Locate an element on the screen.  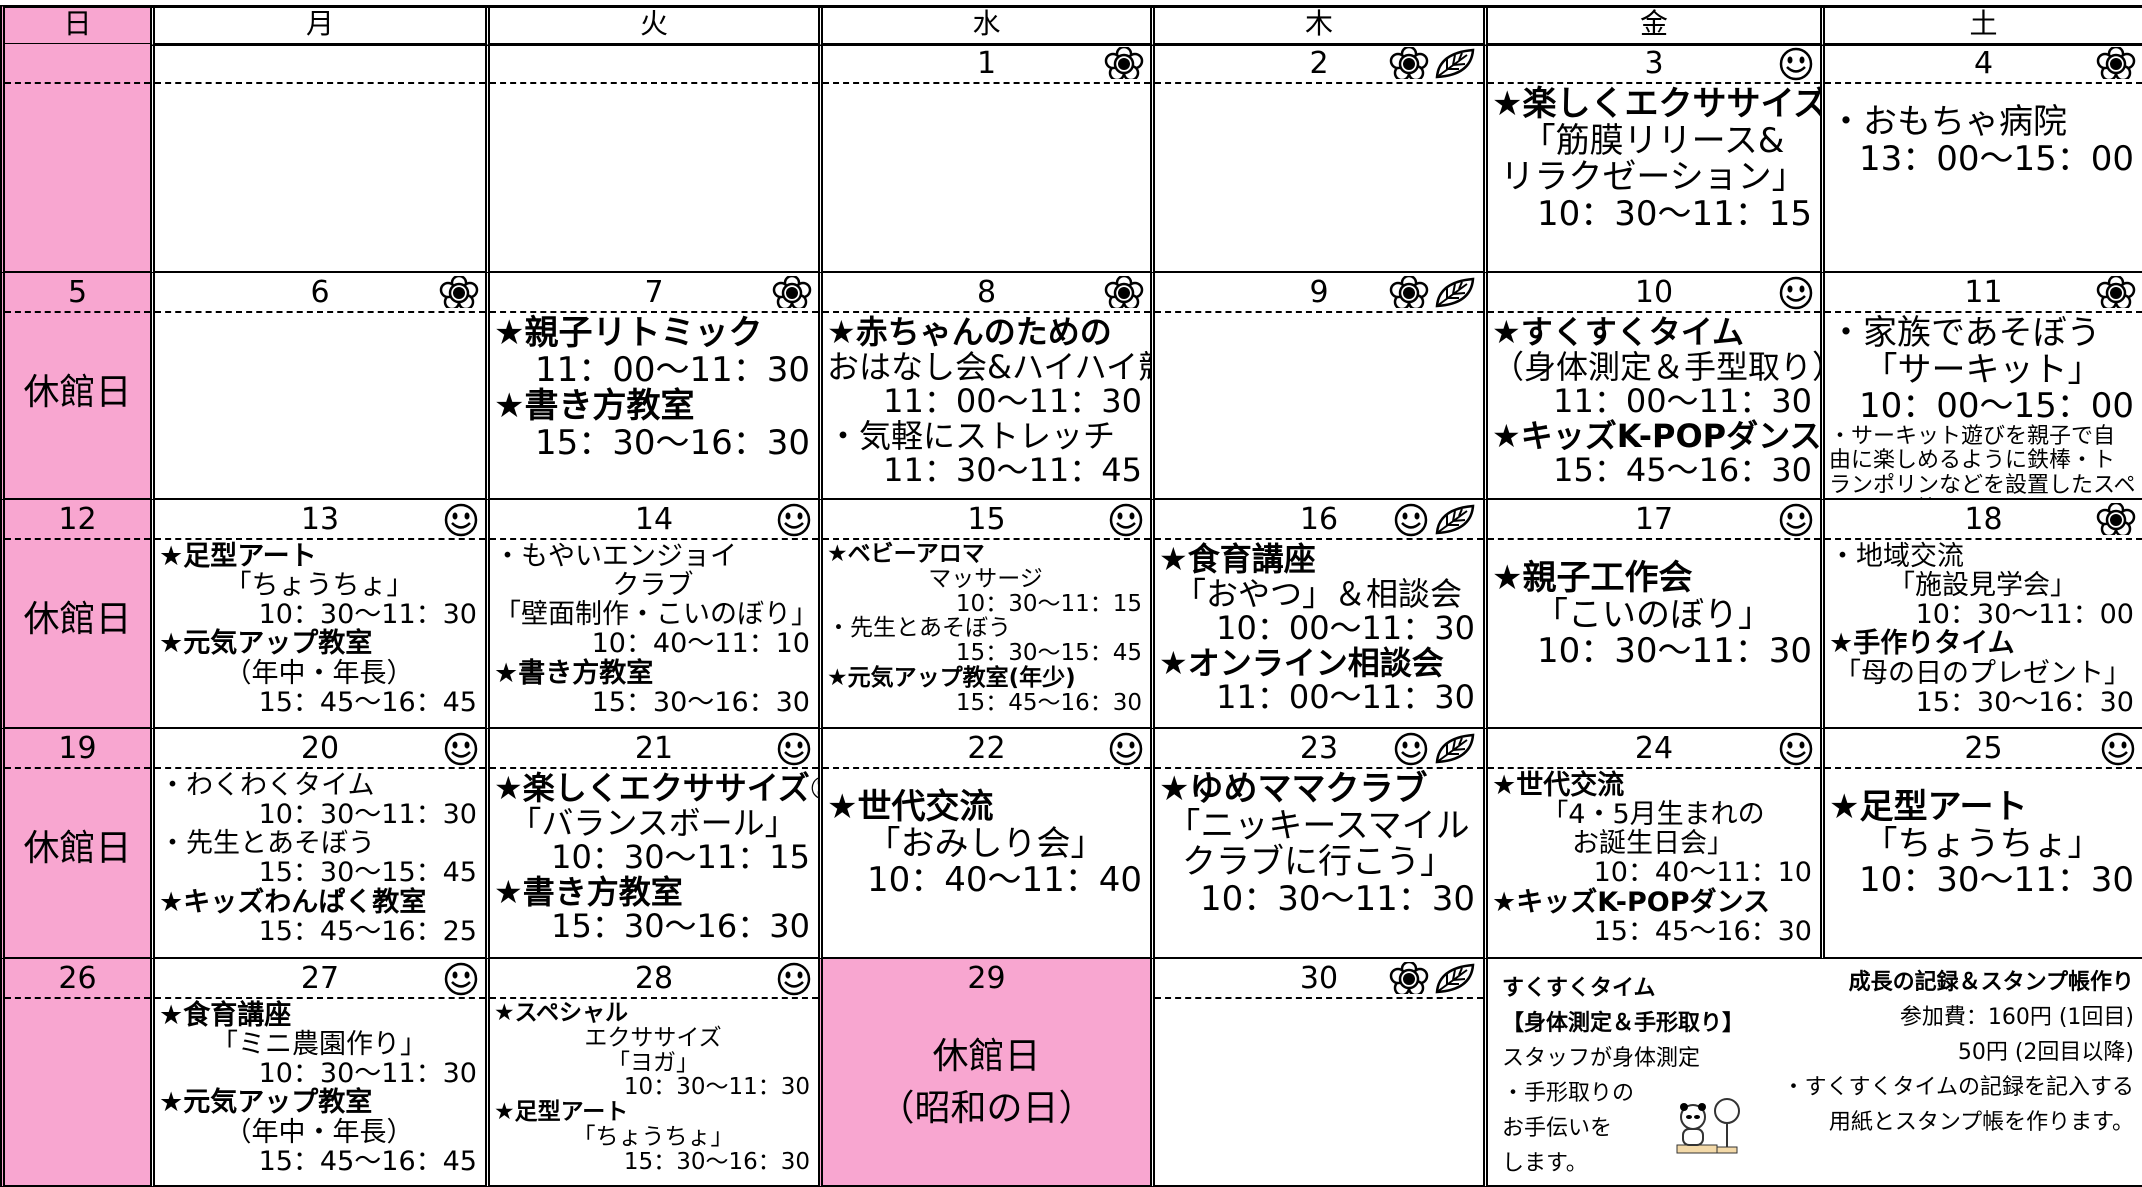
event-line: ★食育講座 is located at coordinates (1237, 559).